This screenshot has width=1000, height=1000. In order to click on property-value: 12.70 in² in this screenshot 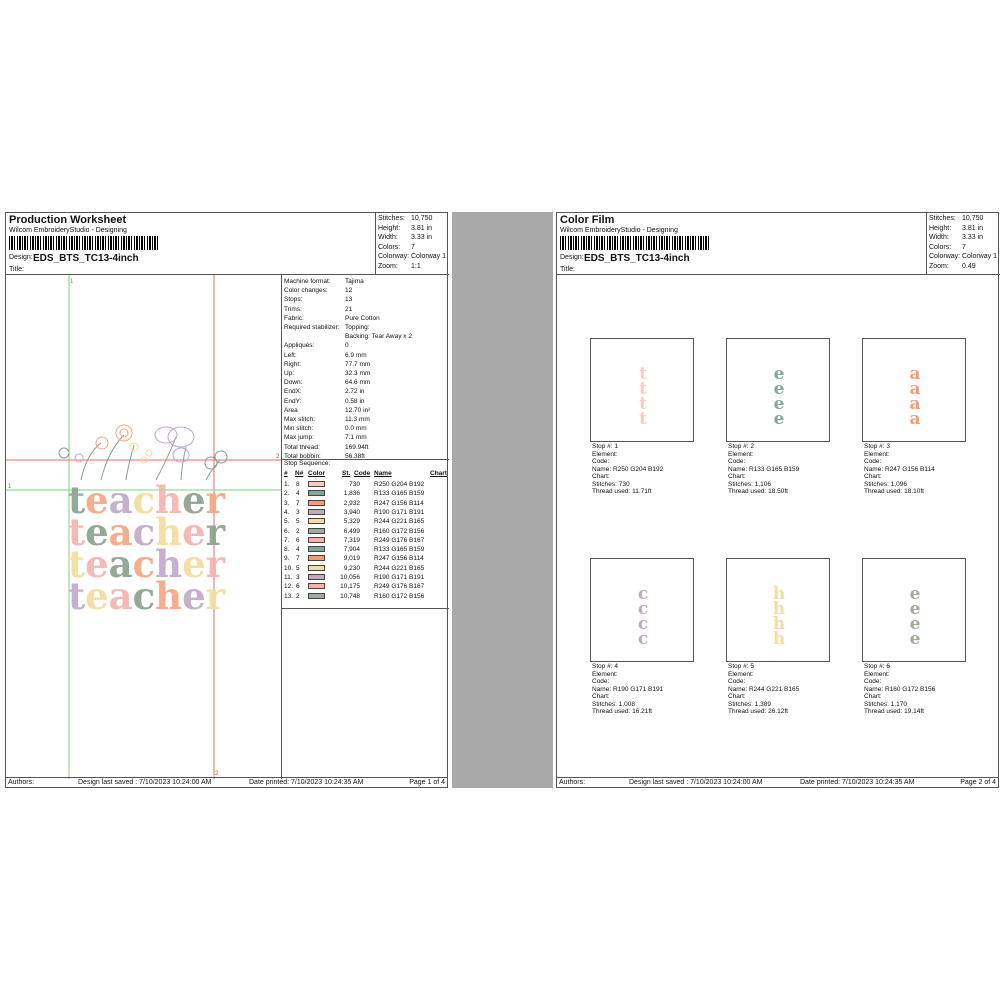, I will do `click(358, 410)`.